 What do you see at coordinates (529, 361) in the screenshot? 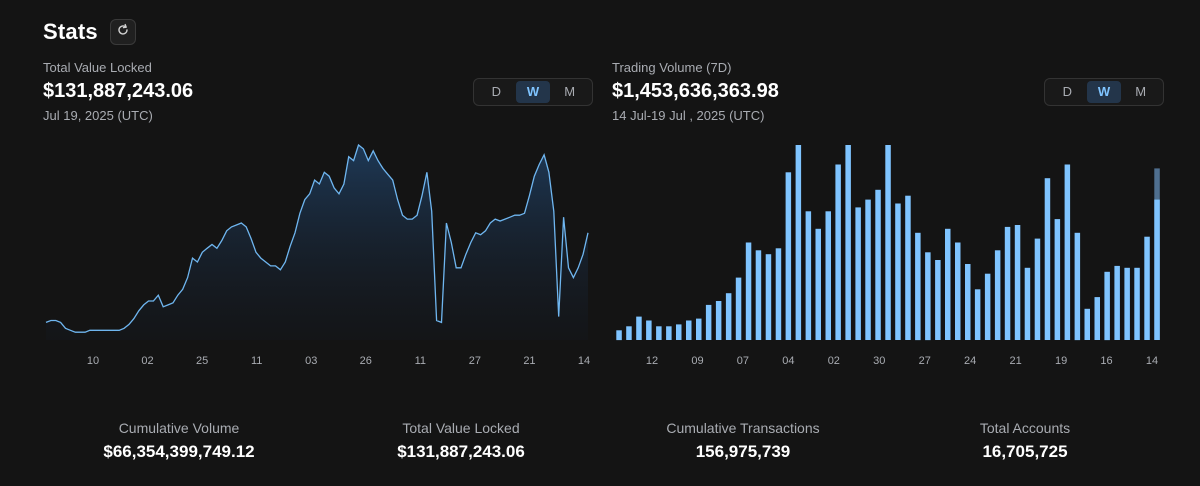
I see `tvl-x-tick-label: 21` at bounding box center [529, 361].